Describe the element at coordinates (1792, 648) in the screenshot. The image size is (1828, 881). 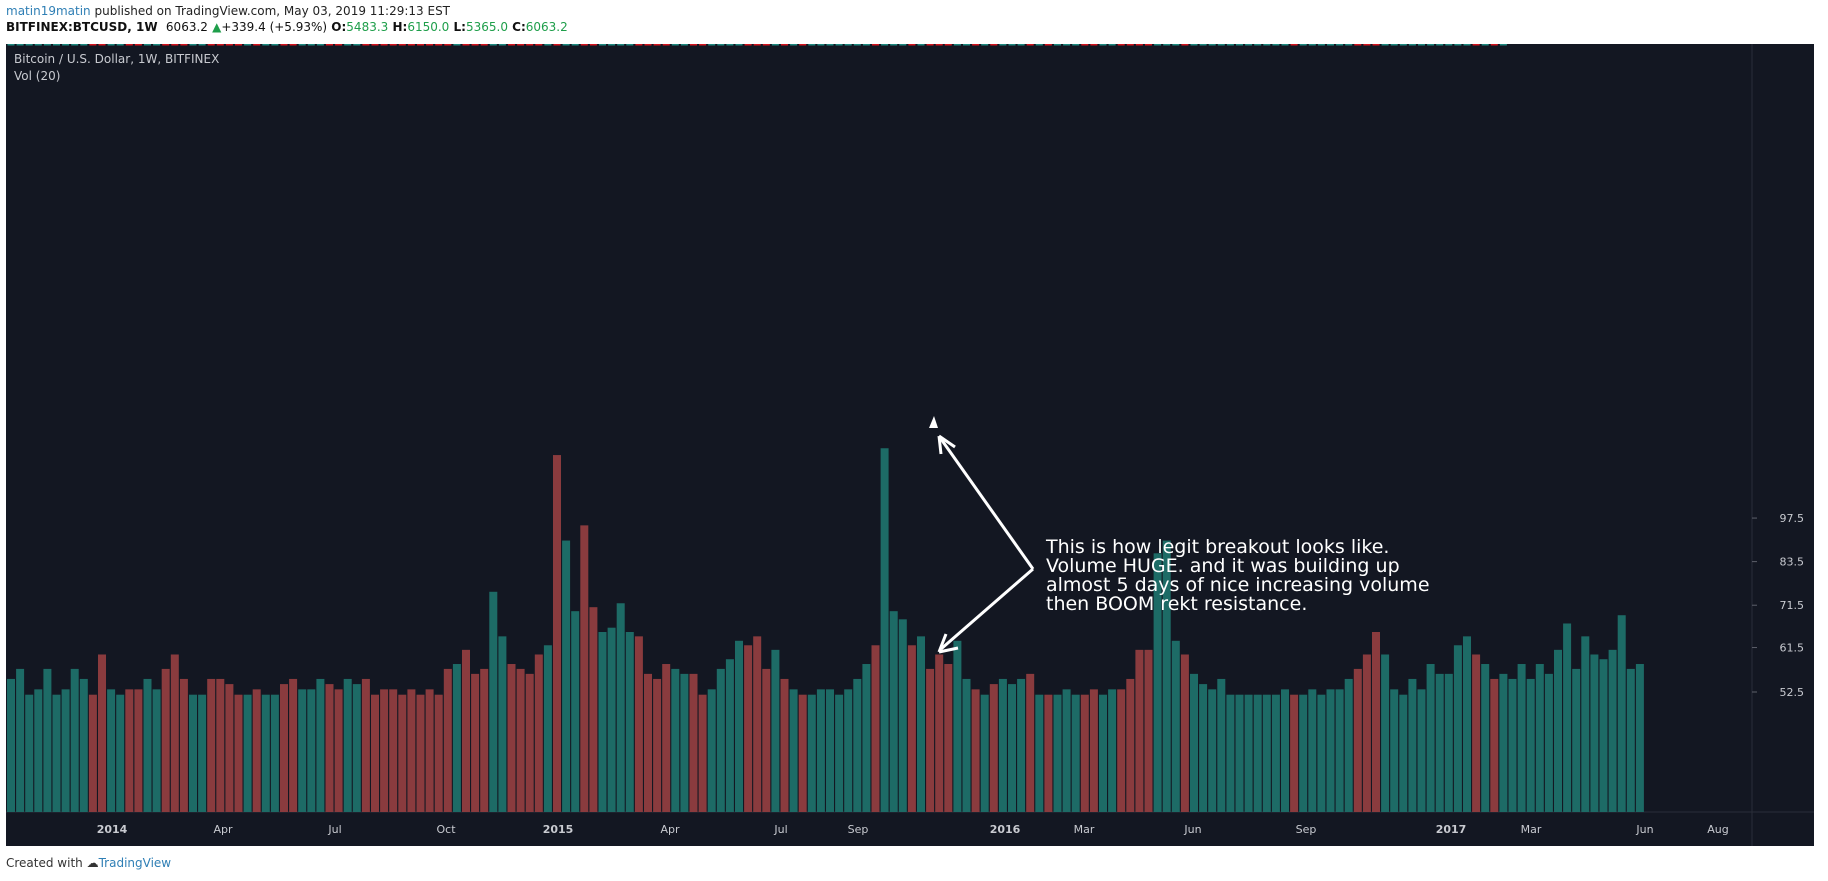
I see `price-axis-label: 61.5` at that location.